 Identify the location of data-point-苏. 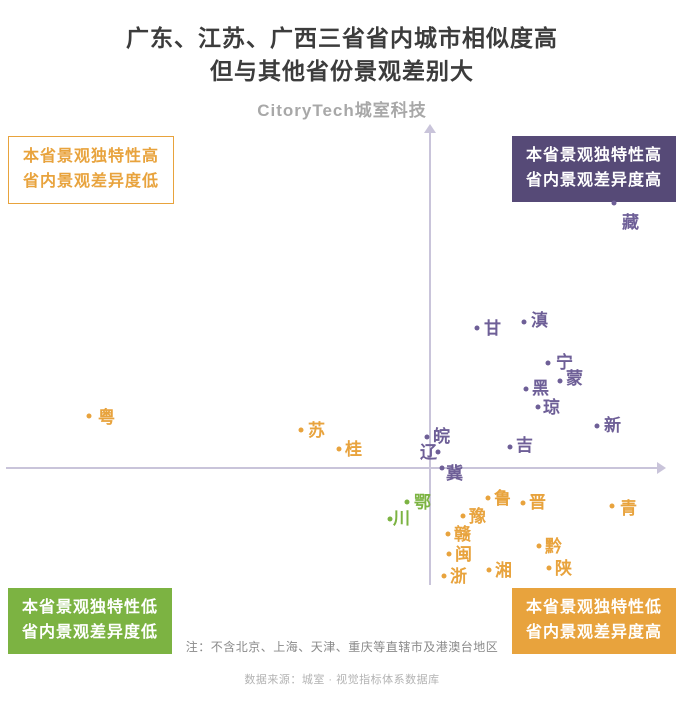
(301, 430).